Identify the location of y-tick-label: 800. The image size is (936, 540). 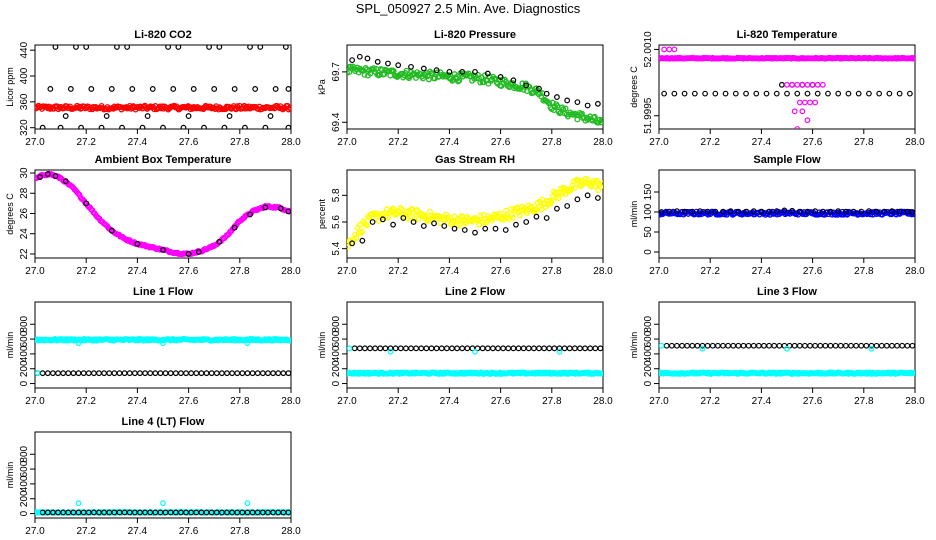
(648, 323).